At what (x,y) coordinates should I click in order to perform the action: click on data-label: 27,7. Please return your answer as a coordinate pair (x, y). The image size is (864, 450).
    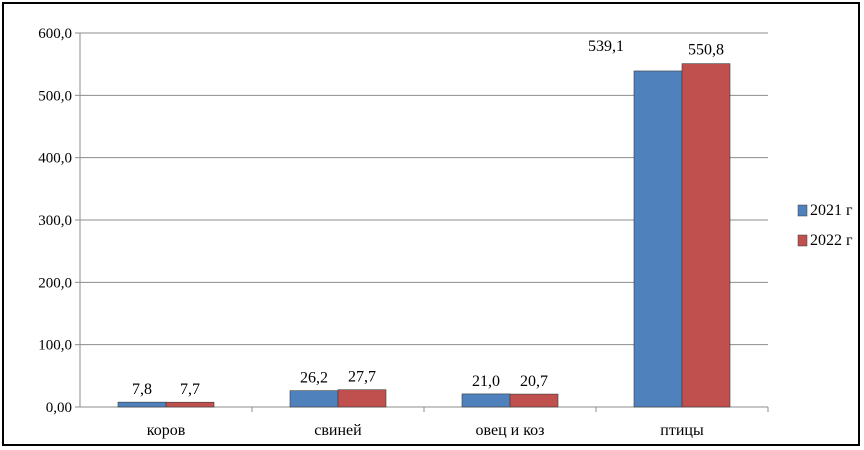
    Looking at the image, I should click on (362, 377).